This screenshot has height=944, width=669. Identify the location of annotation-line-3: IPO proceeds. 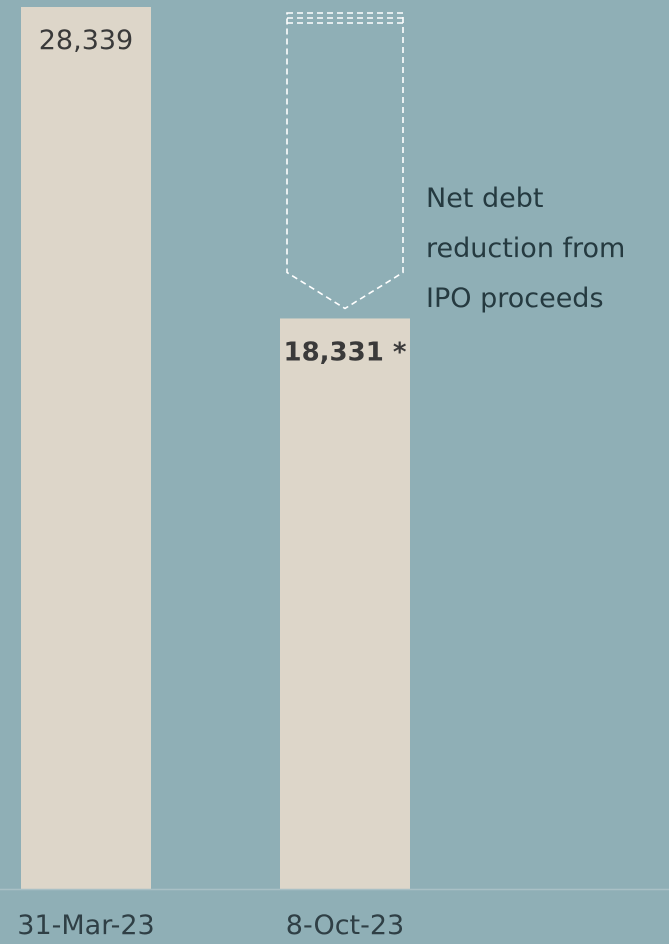
(515, 298).